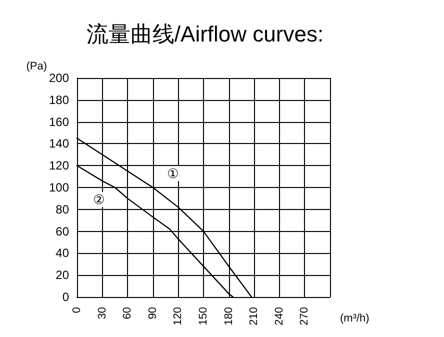  Describe the element at coordinates (304, 316) in the screenshot. I see `x-tick-label: 270` at that location.